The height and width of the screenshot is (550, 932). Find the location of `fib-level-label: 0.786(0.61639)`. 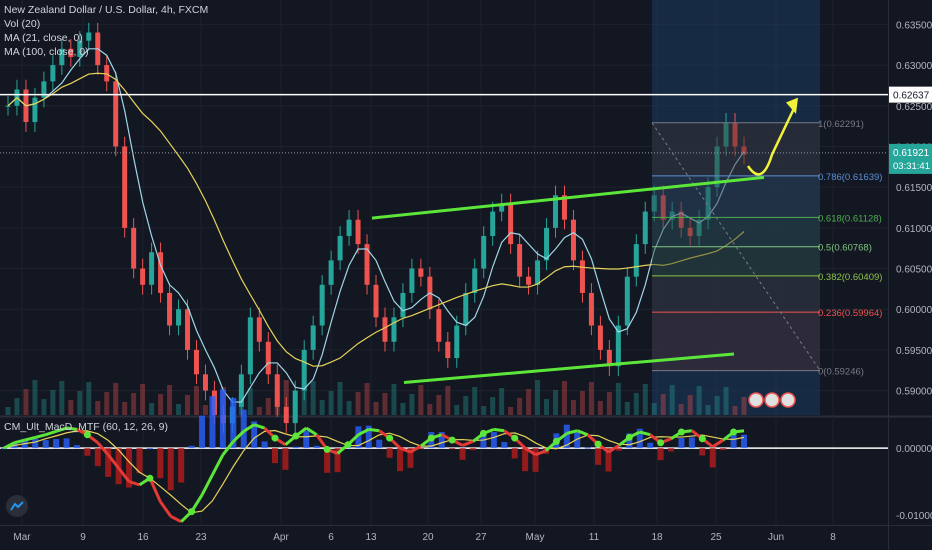

fib-level-label: 0.786(0.61639) is located at coordinates (850, 177).